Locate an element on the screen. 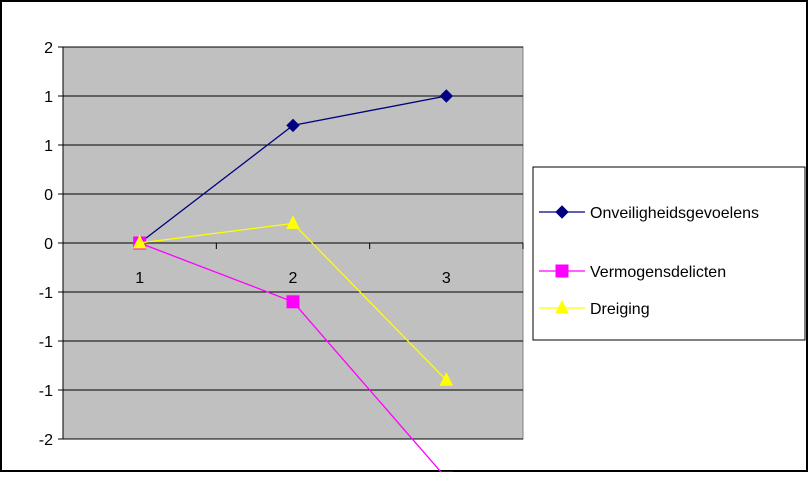 The height and width of the screenshot is (477, 808). legend-label: Vermogensdelicten is located at coordinates (658, 272).